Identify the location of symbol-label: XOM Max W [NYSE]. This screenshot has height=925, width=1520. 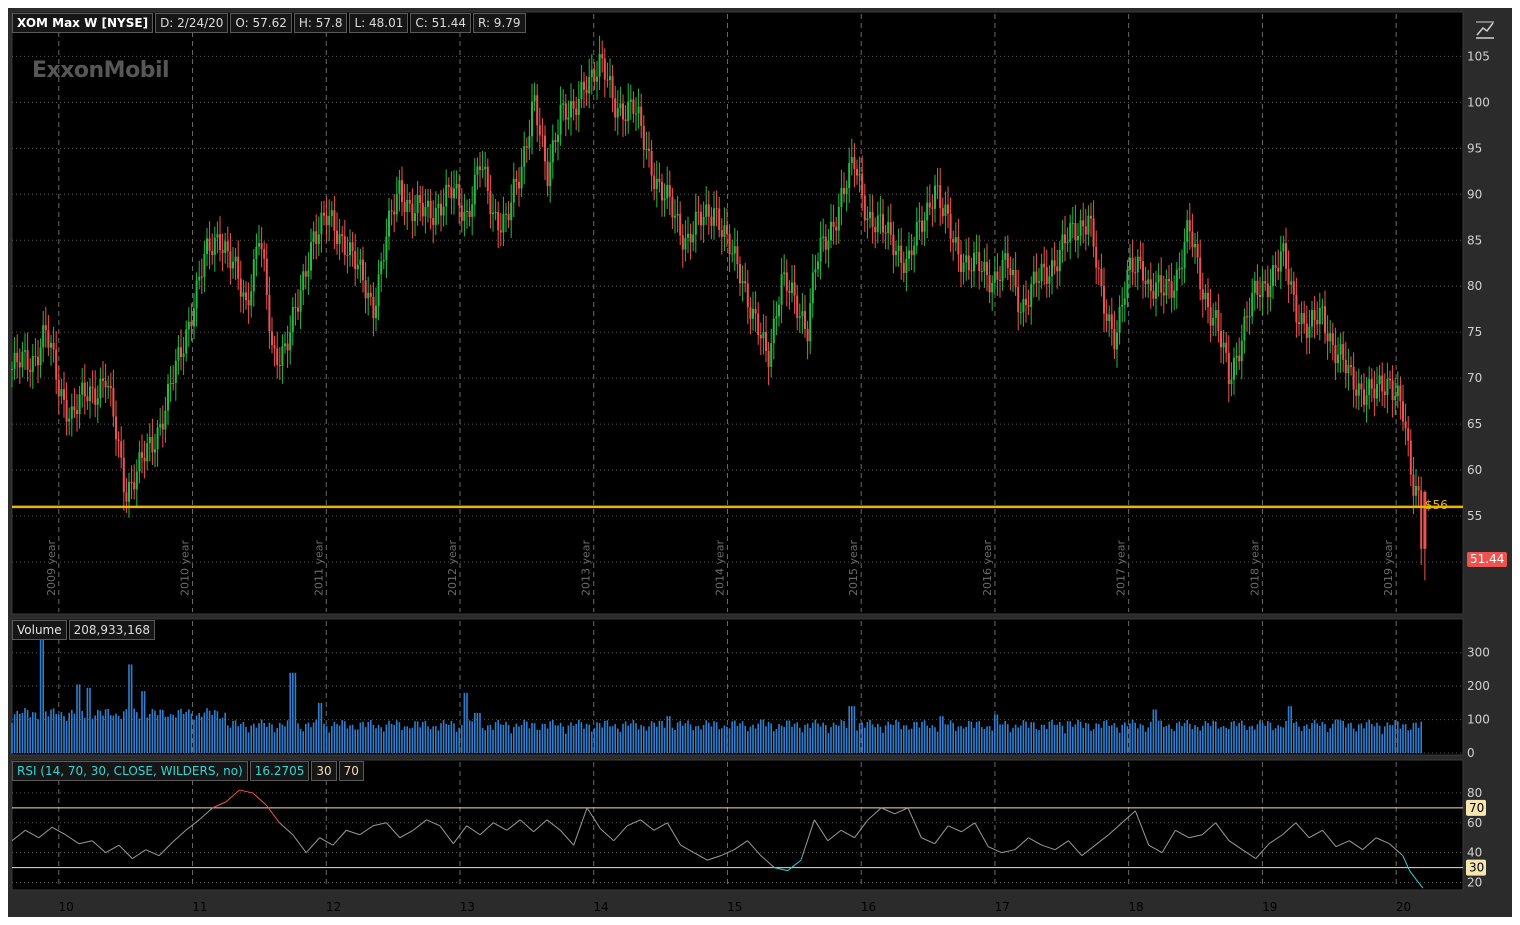
(83, 23).